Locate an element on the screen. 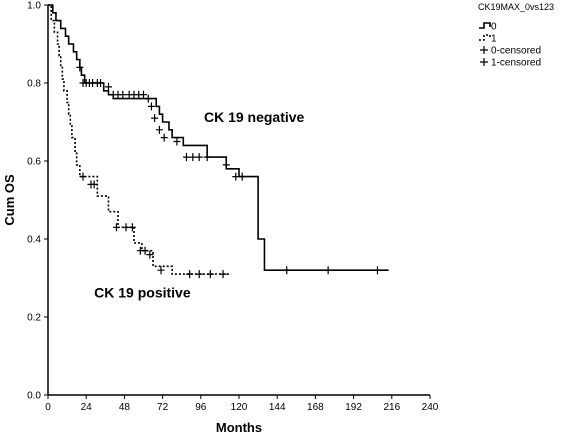 This screenshot has height=440, width=580. annotation-label: CK 19 negative is located at coordinates (254, 117).